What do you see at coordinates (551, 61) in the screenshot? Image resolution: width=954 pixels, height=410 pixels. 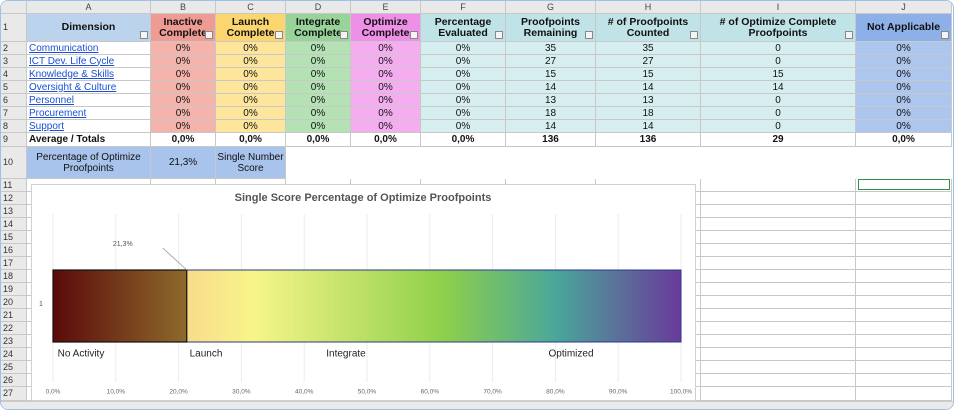 I see `data-cell: 27` at bounding box center [551, 61].